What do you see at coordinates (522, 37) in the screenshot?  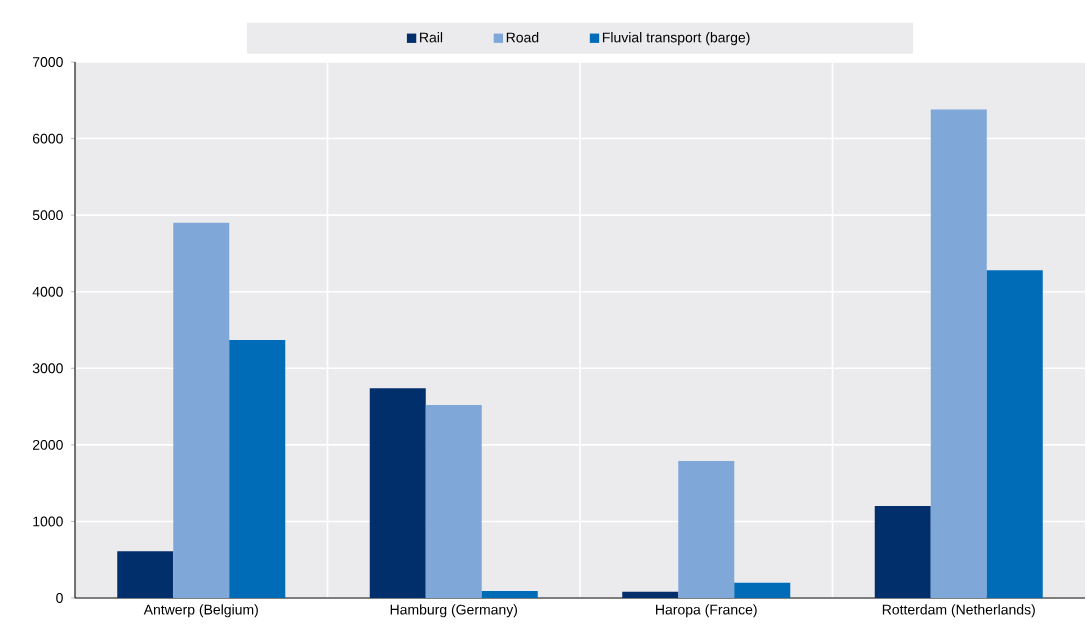 I see `legend-label: Road` at bounding box center [522, 37].